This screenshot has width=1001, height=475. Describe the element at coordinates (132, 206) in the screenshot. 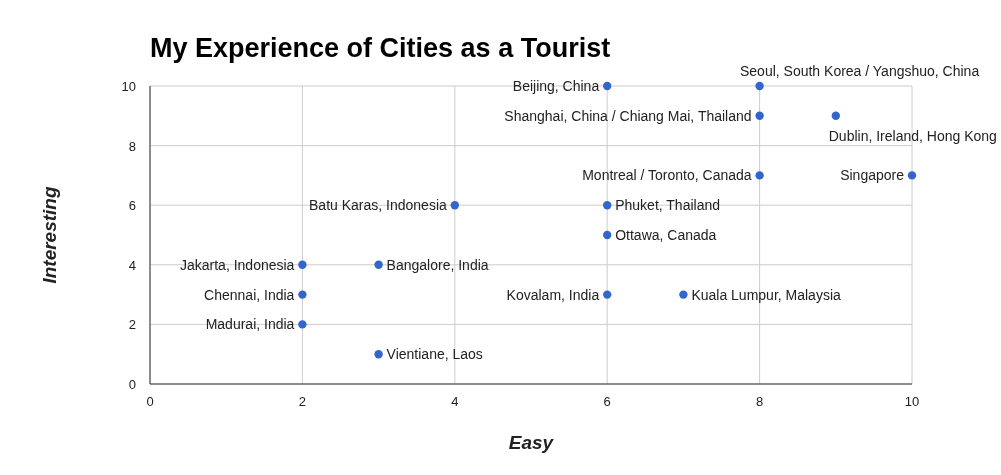

I see `y-tick-label: 6` at that location.